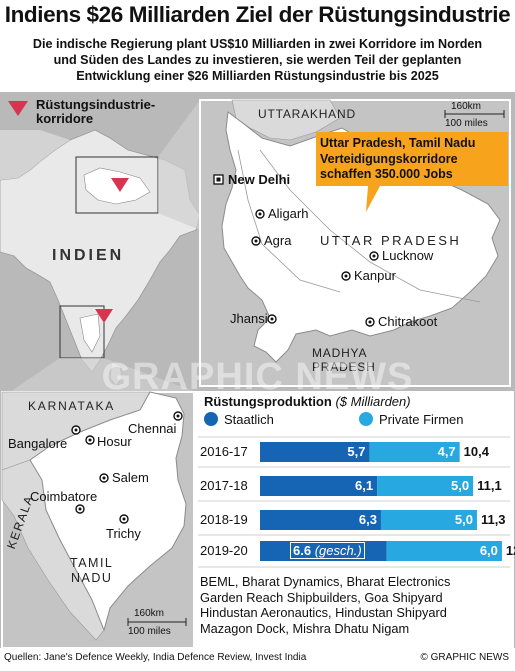 The height and width of the screenshot is (671, 515). Describe the element at coordinates (370, 322) in the screenshot. I see `city-dot-chitrakoot` at that location.